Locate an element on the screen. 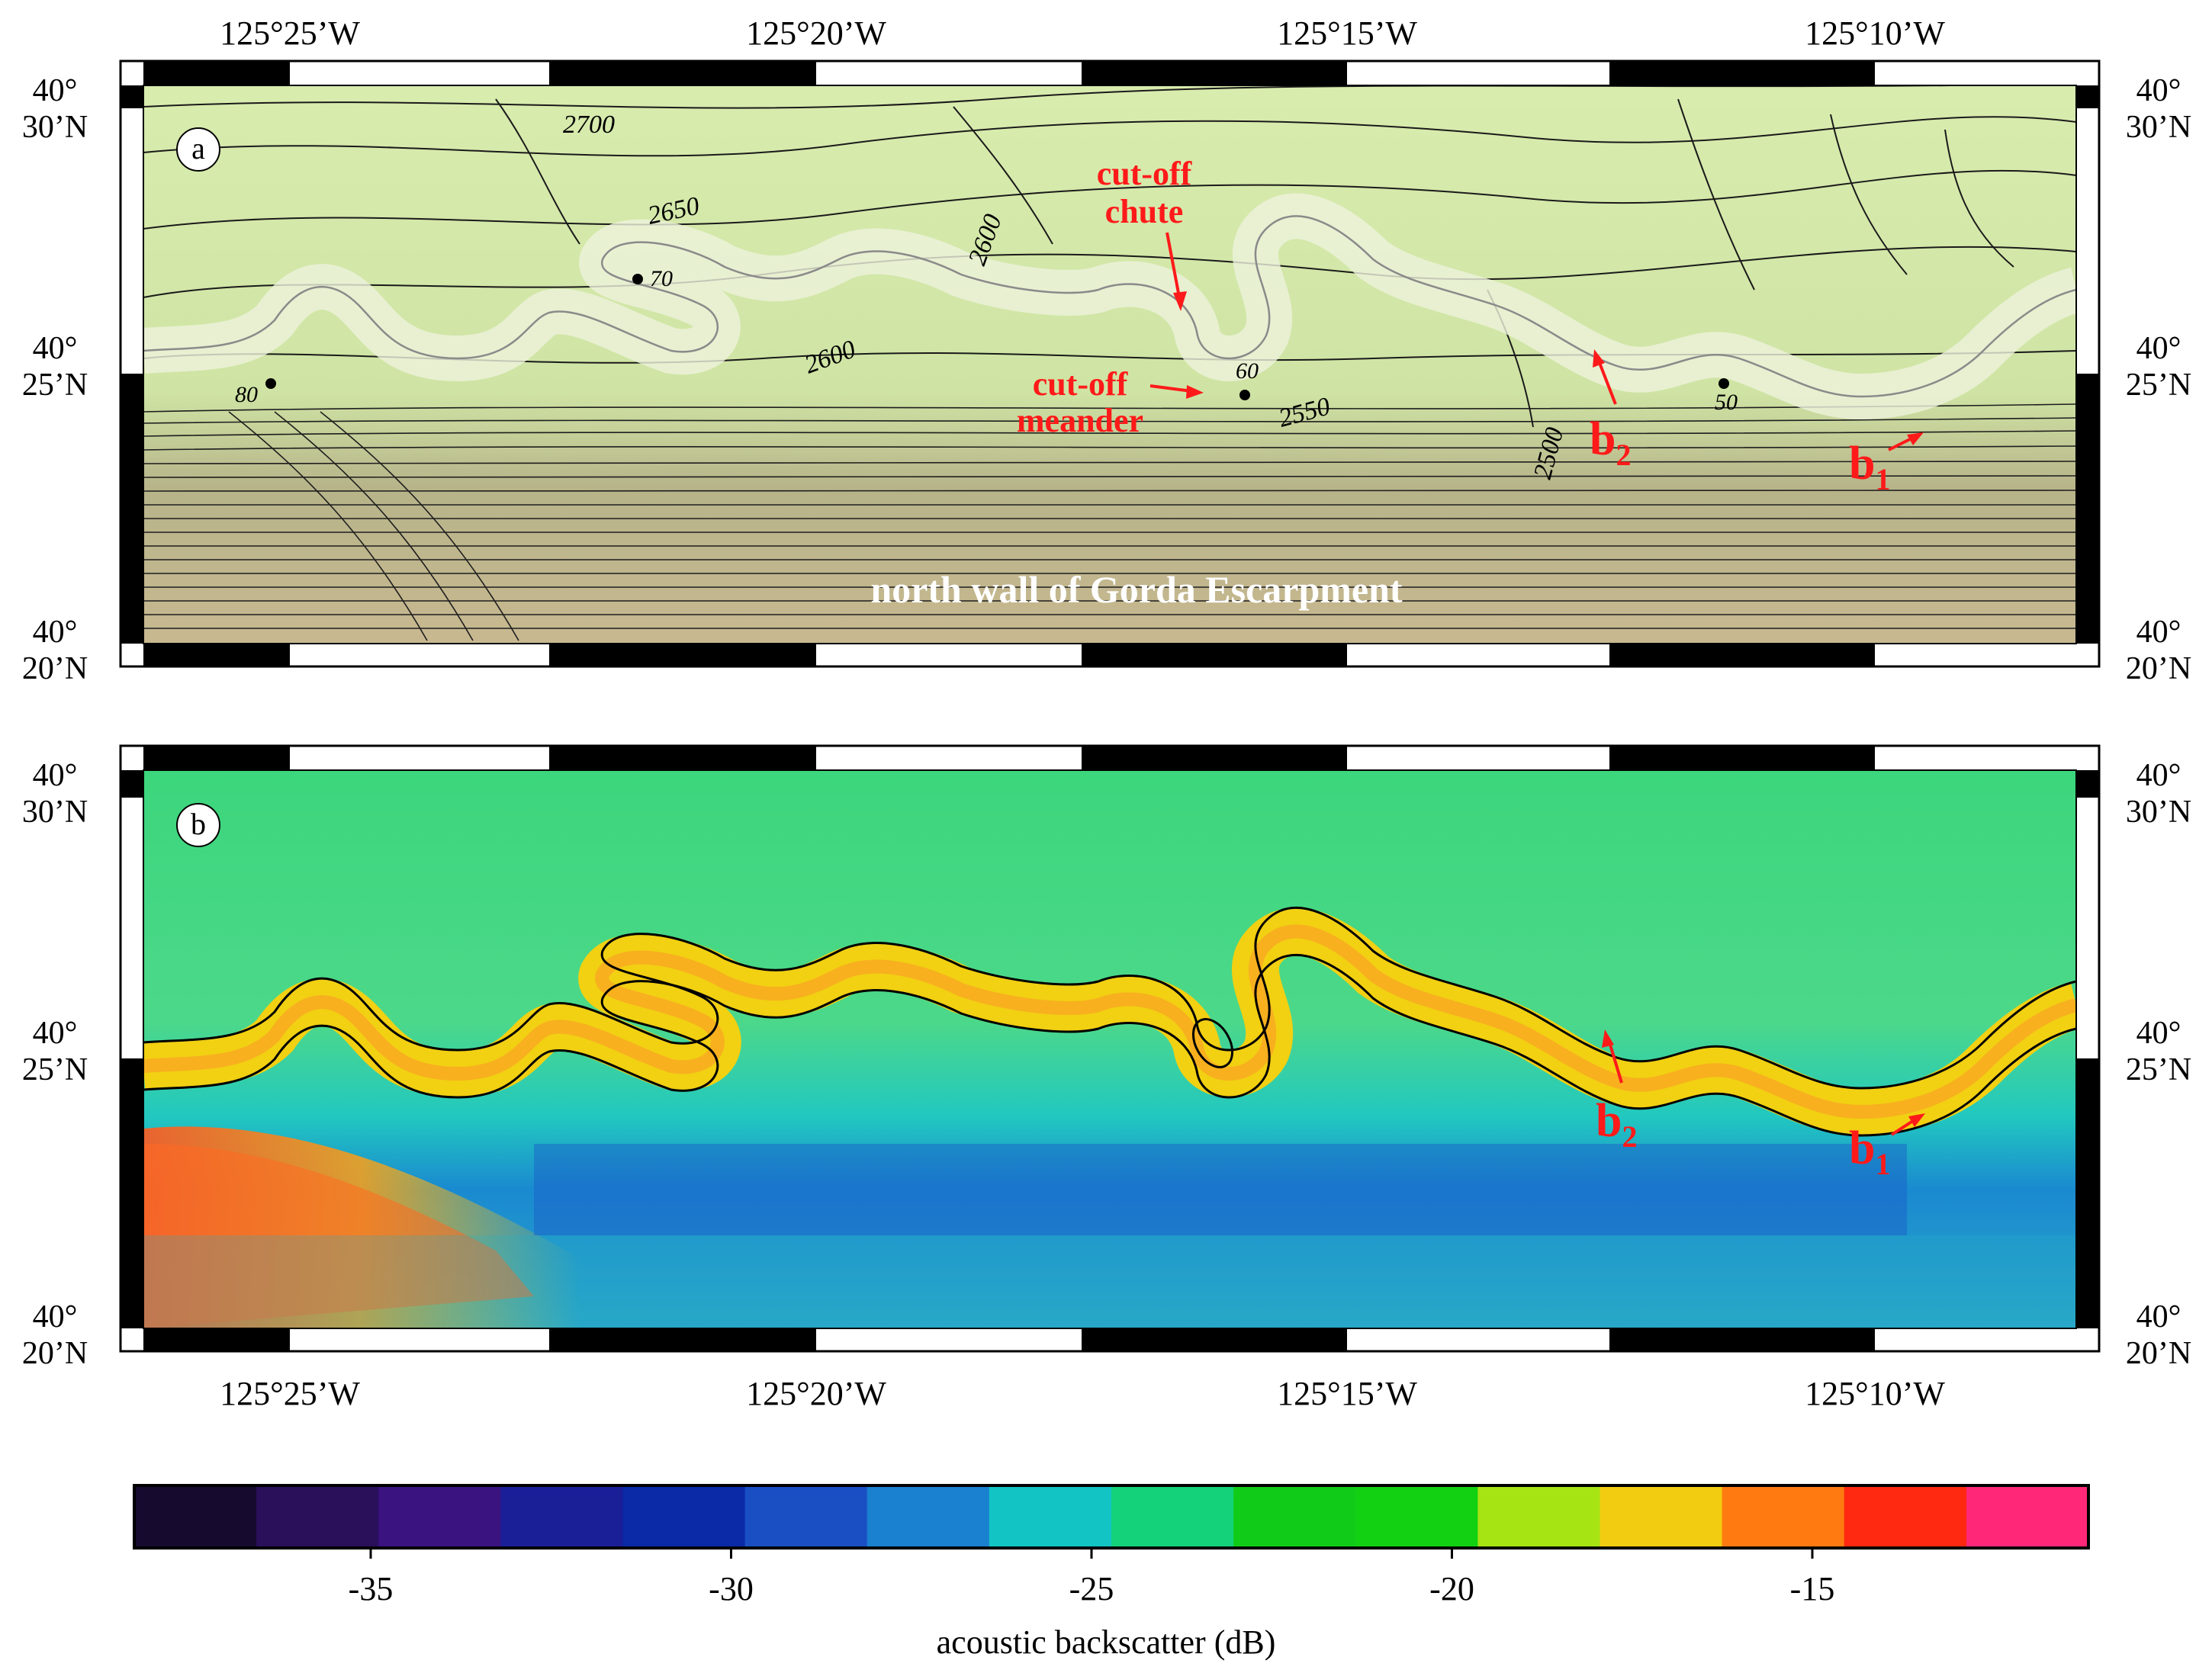 The height and width of the screenshot is (1670, 2212). lon-top-3: 125°15’W is located at coordinates (1347, 33).